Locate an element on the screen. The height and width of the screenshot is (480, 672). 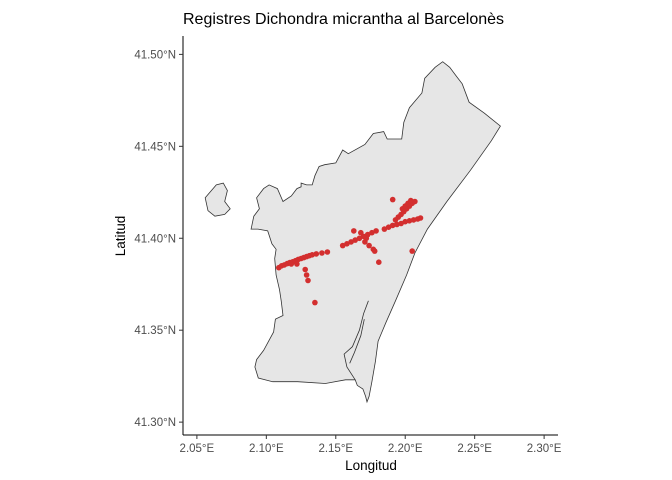
x-tick-label: 2.10°E is located at coordinates (266, 449).